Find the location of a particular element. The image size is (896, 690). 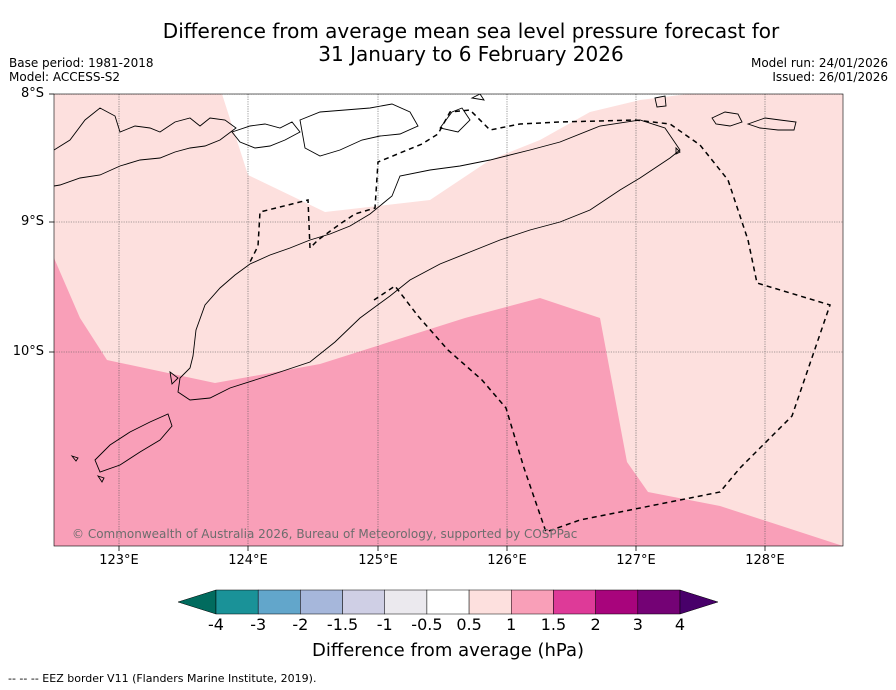

lon-label-127e: 127°E is located at coordinates (636, 560).